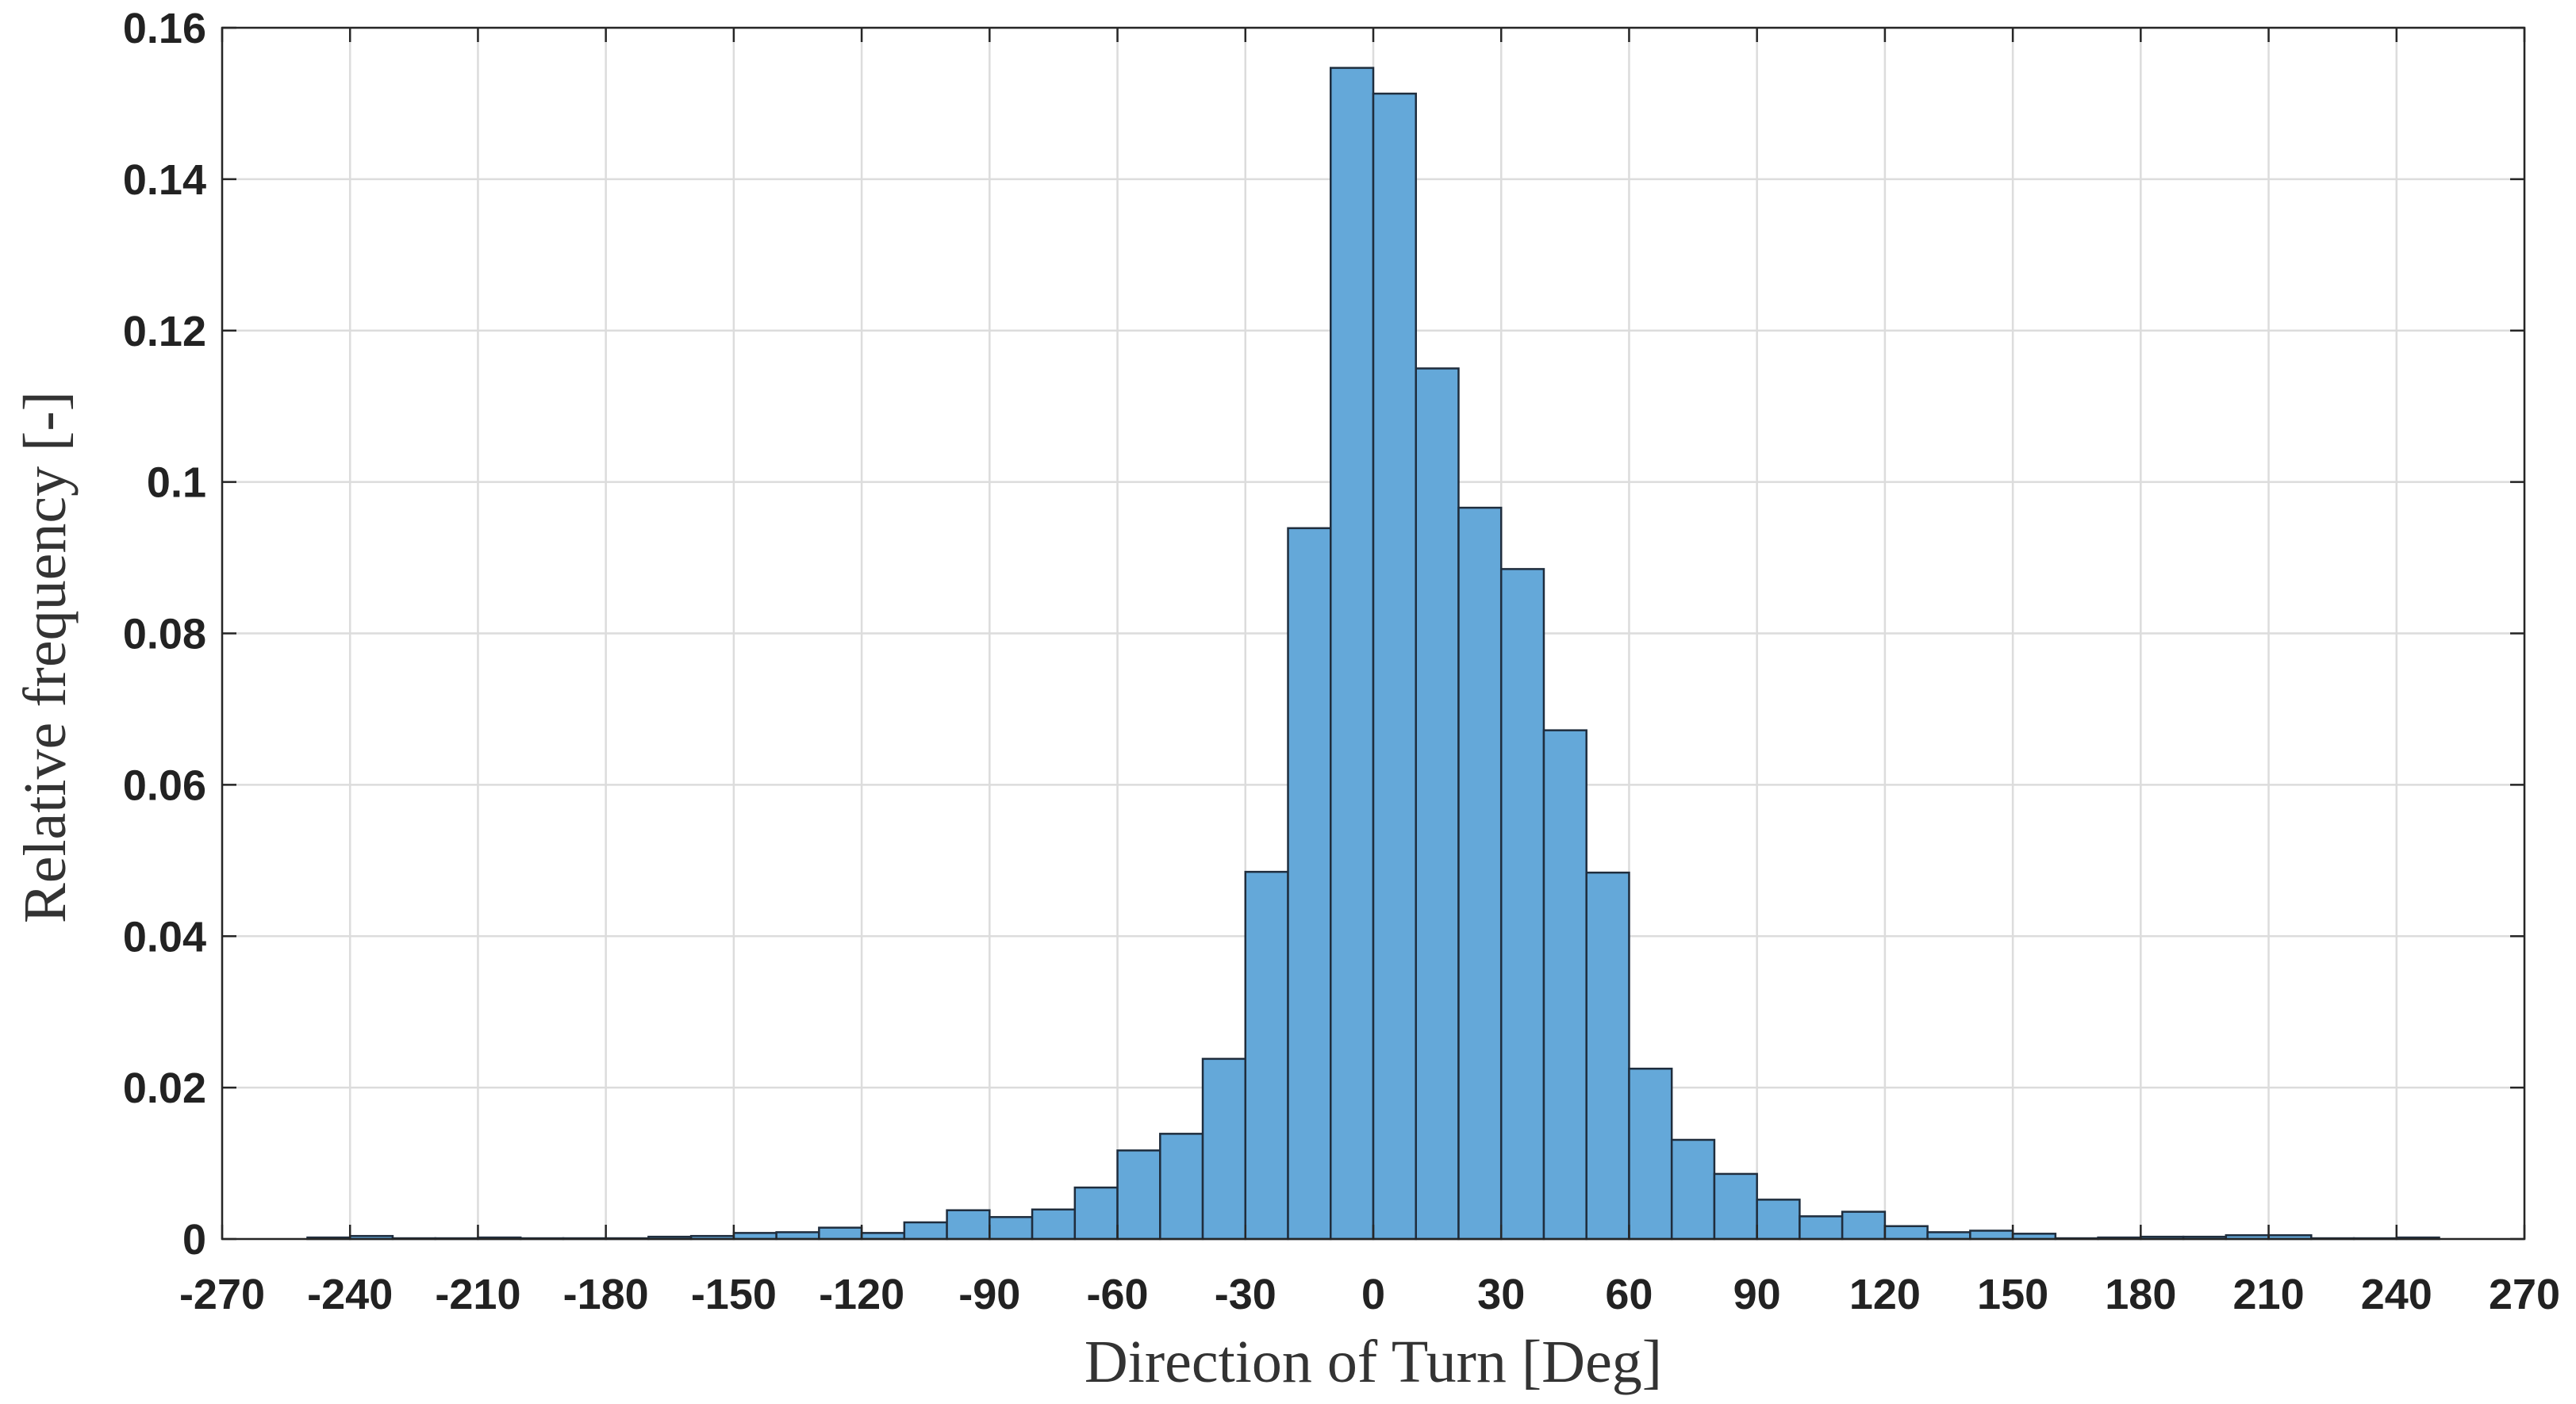  I want to click on y-tick-label: 0.14, so click(164, 180).